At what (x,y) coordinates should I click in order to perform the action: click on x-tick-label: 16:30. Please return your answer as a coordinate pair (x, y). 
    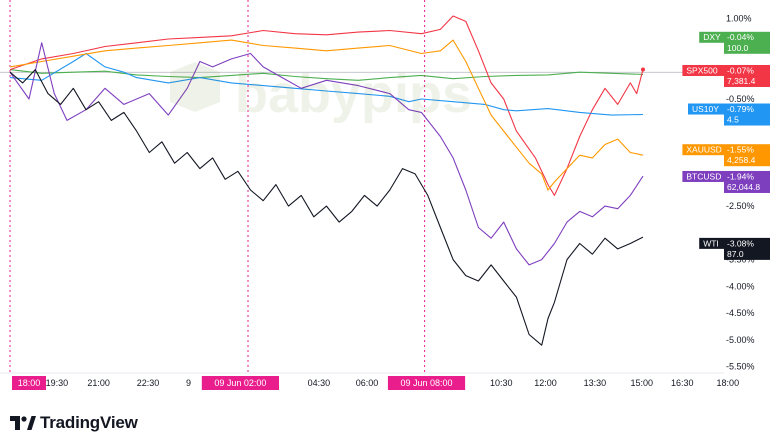
    Looking at the image, I should click on (682, 383).